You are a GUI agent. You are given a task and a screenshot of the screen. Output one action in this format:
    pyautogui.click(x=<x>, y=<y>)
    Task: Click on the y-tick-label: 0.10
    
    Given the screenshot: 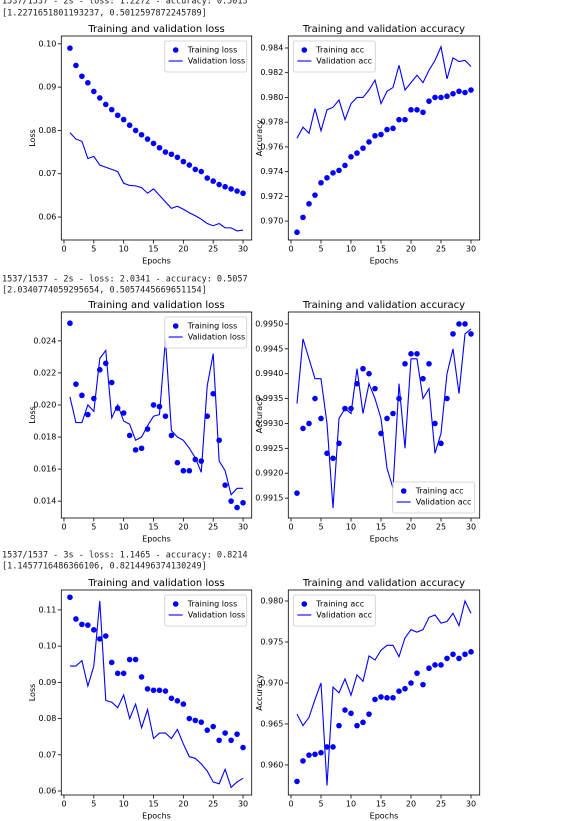 What is the action you would take?
    pyautogui.click(x=47, y=43)
    